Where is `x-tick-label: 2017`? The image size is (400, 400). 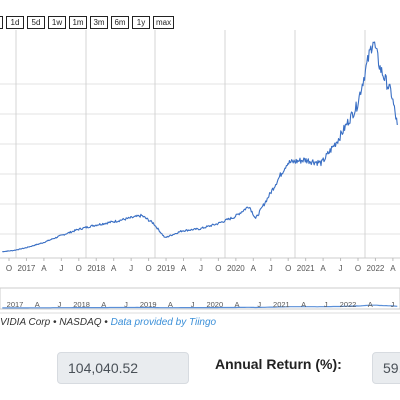 x-tick-label: 2017 is located at coordinates (27, 268).